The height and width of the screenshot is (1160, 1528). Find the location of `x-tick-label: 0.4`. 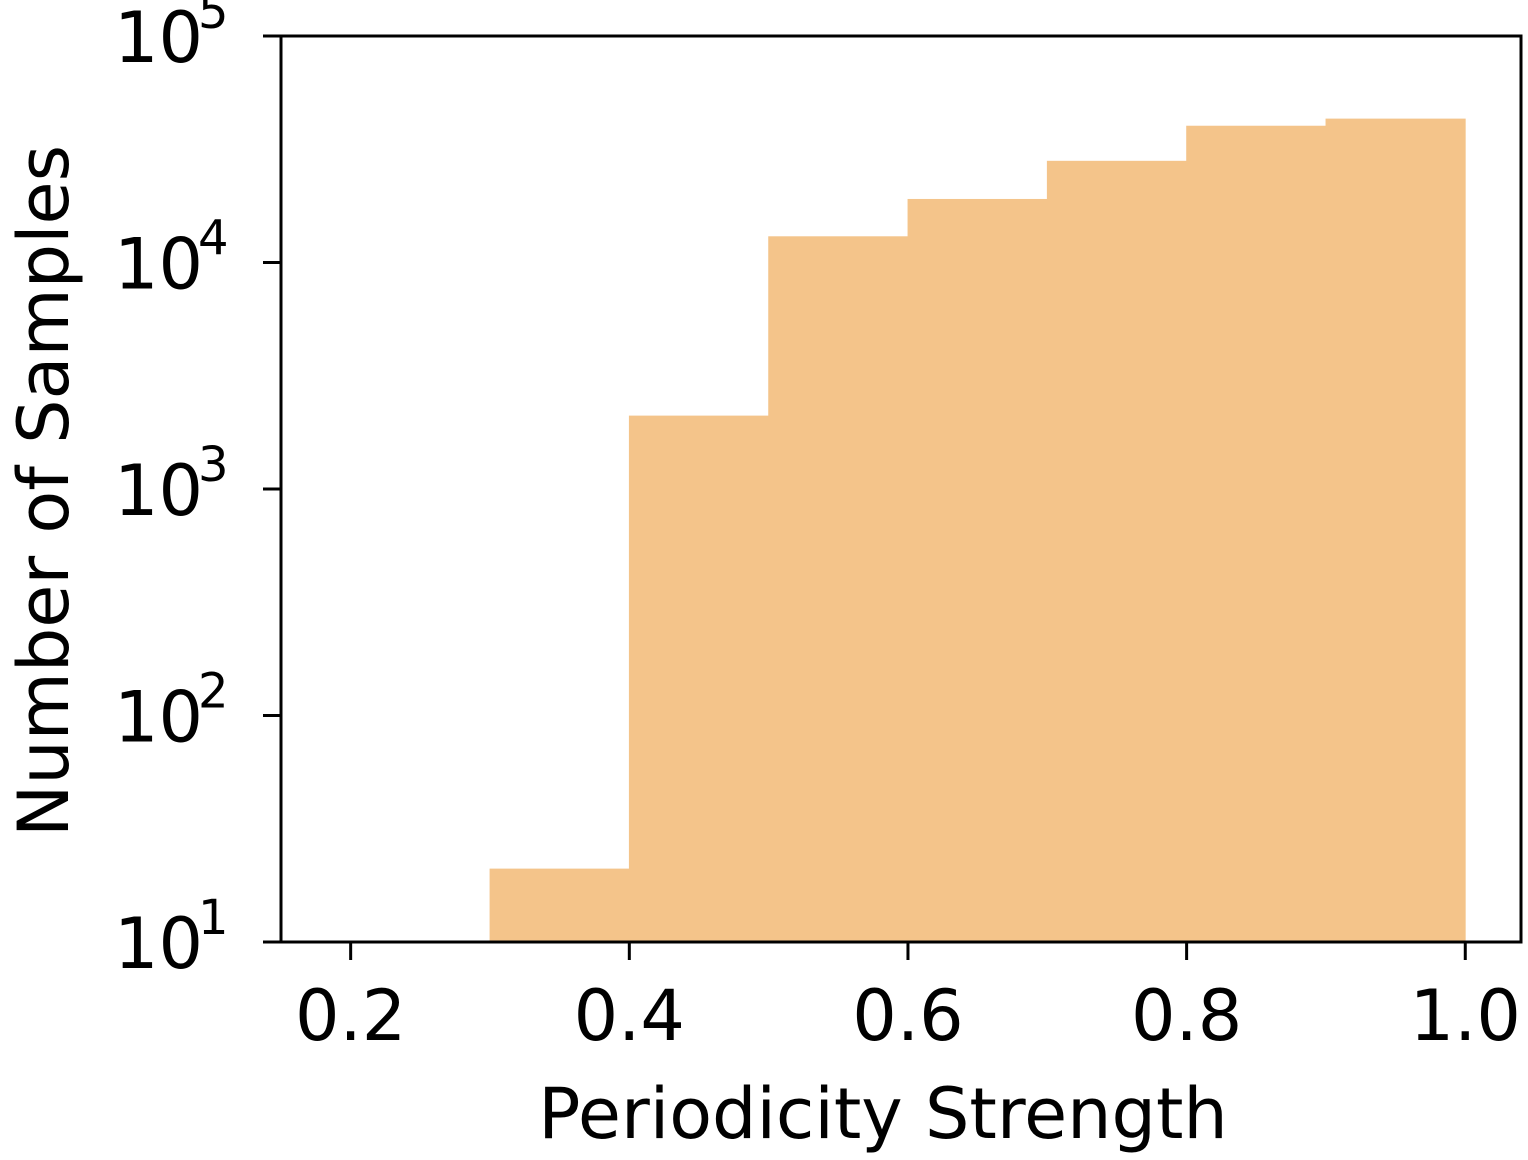

x-tick-label: 0.4 is located at coordinates (629, 1016).